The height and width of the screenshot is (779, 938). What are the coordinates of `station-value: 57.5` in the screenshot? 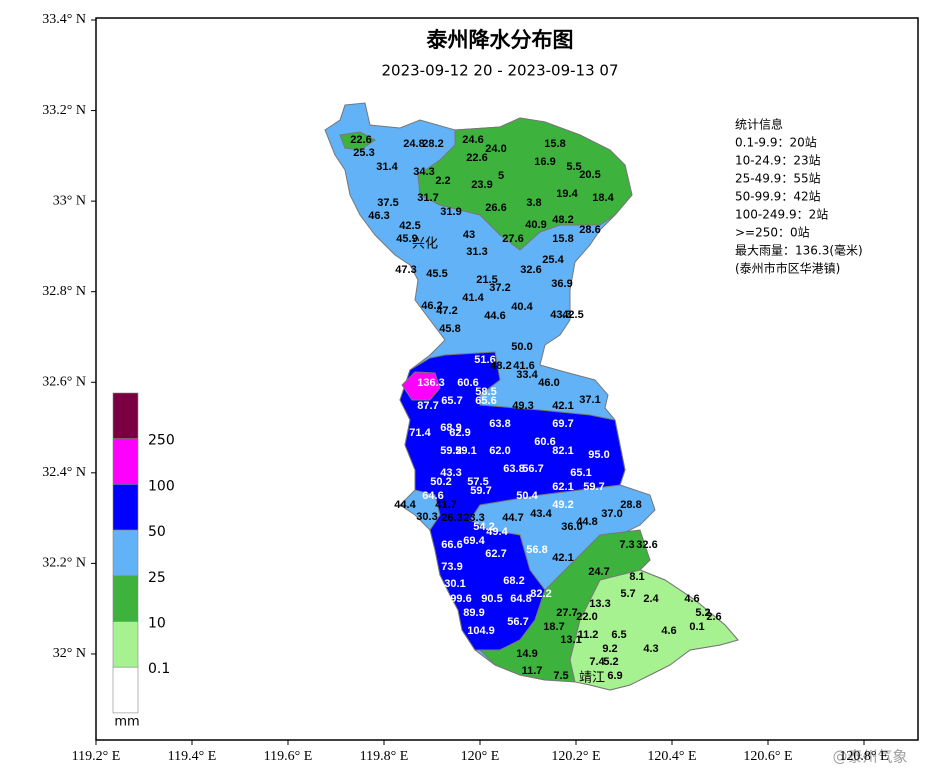 It's located at (477, 482).